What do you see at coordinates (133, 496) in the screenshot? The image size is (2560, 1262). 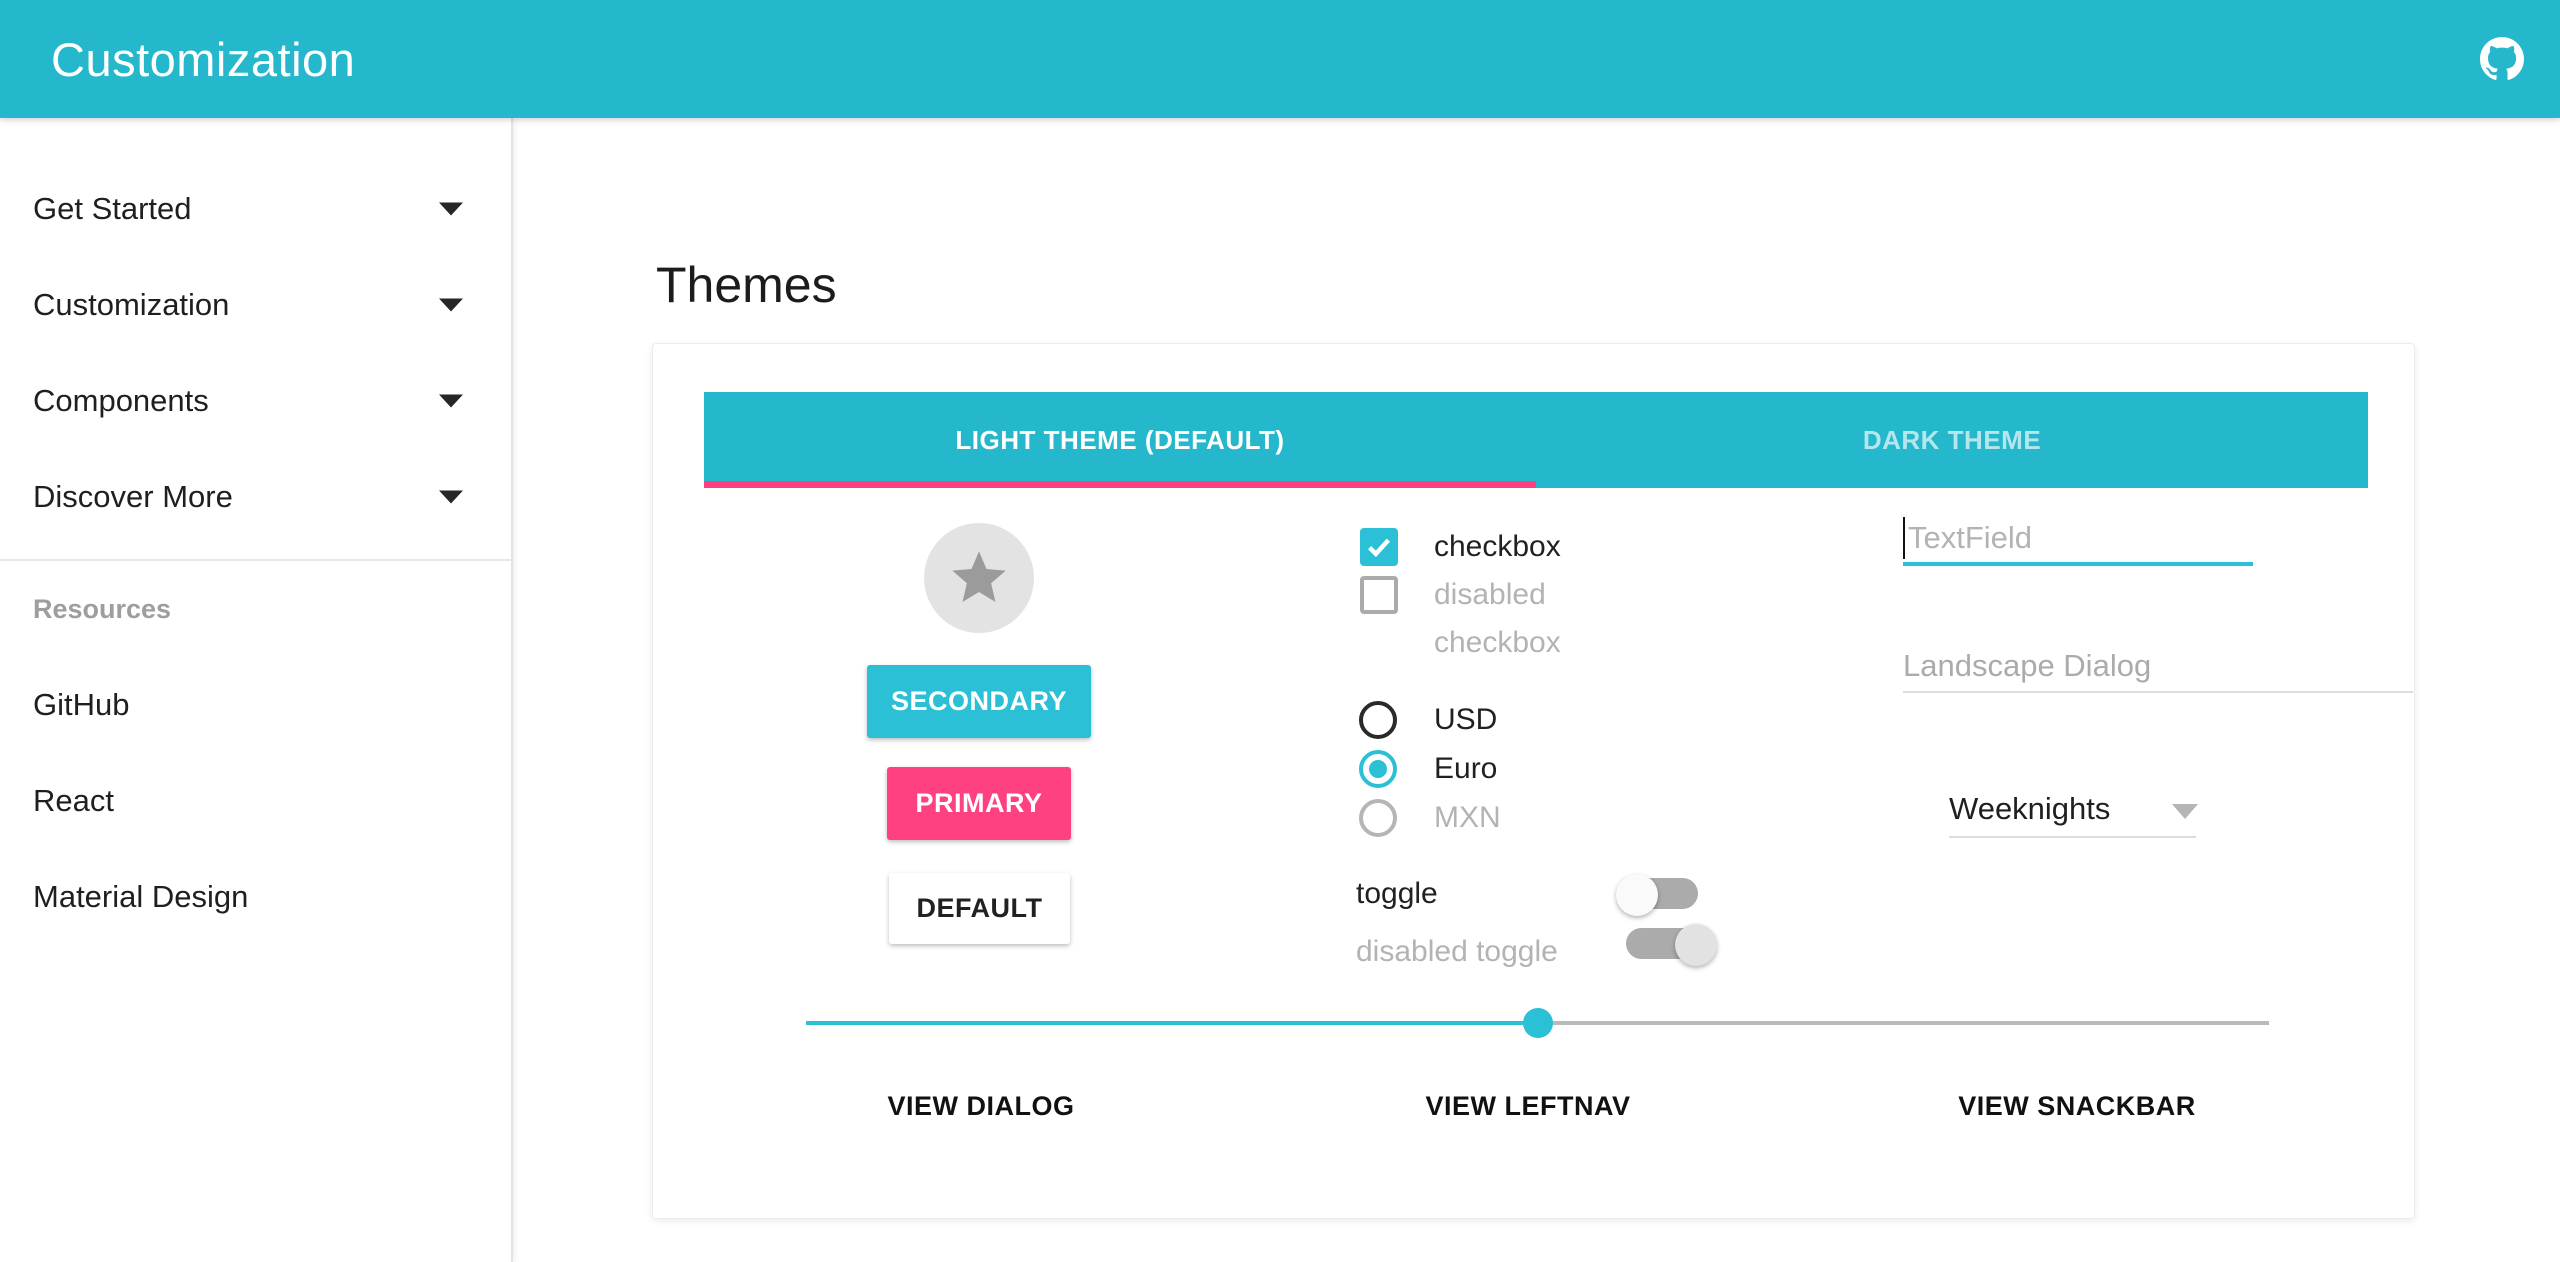 I see `sidebar-item-label: Discover More` at bounding box center [133, 496].